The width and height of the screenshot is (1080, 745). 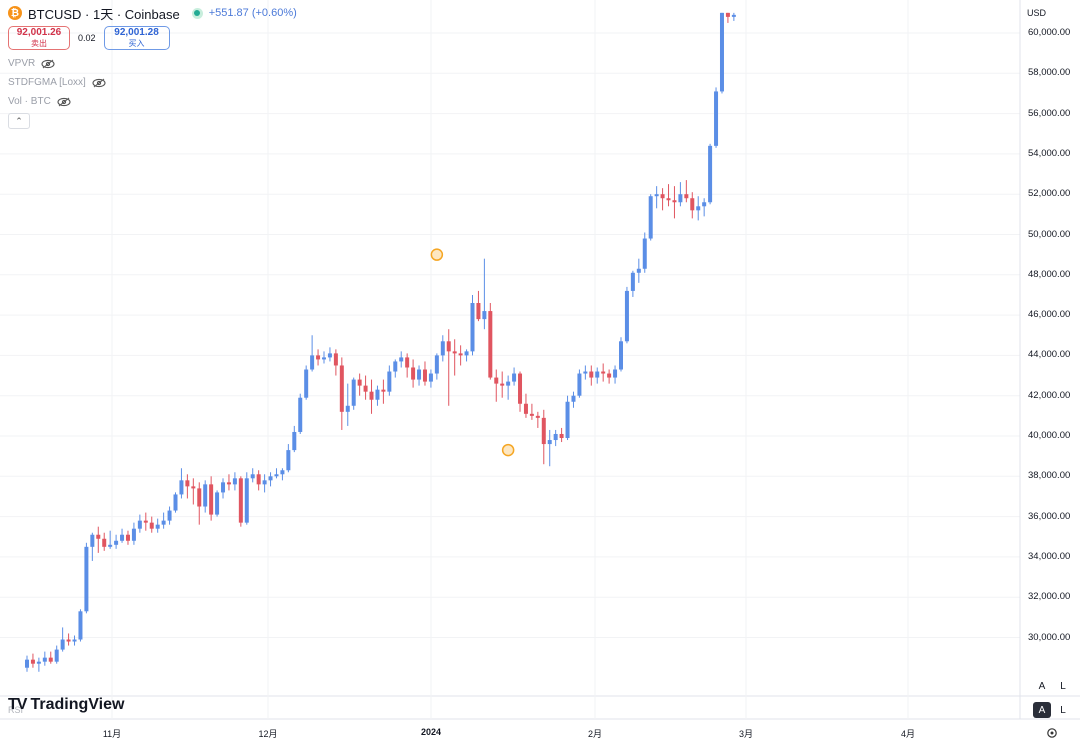 I want to click on settings-gear-button, so click(x=1052, y=733).